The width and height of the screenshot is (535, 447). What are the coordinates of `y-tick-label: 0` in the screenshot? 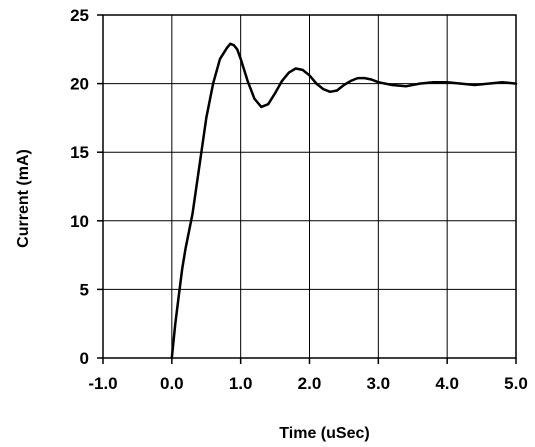 It's located at (84, 358).